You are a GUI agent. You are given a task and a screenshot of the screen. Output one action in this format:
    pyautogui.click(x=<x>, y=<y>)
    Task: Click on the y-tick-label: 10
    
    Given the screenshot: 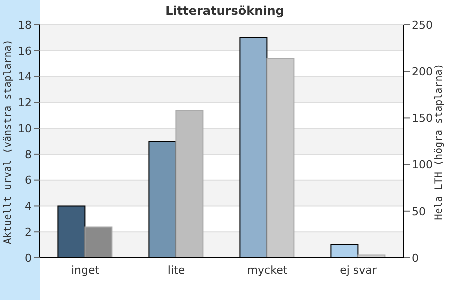 What is the action you would take?
    pyautogui.click(x=25, y=129)
    